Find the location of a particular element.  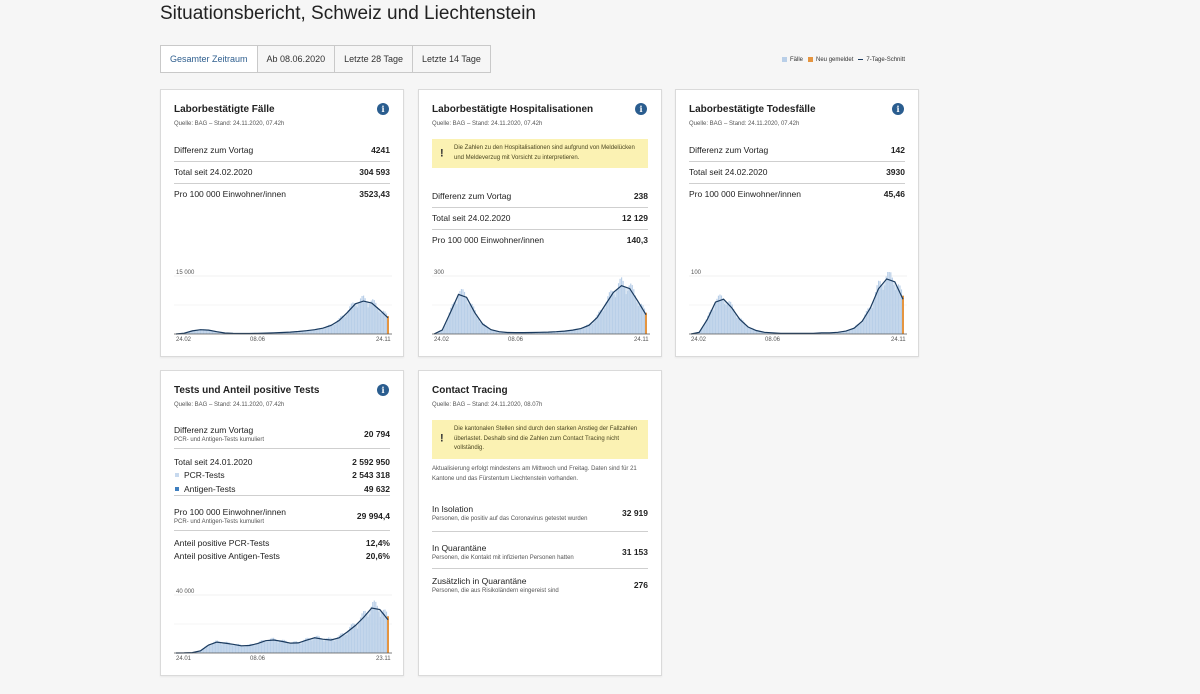

y-max-label: 300 is located at coordinates (439, 273).